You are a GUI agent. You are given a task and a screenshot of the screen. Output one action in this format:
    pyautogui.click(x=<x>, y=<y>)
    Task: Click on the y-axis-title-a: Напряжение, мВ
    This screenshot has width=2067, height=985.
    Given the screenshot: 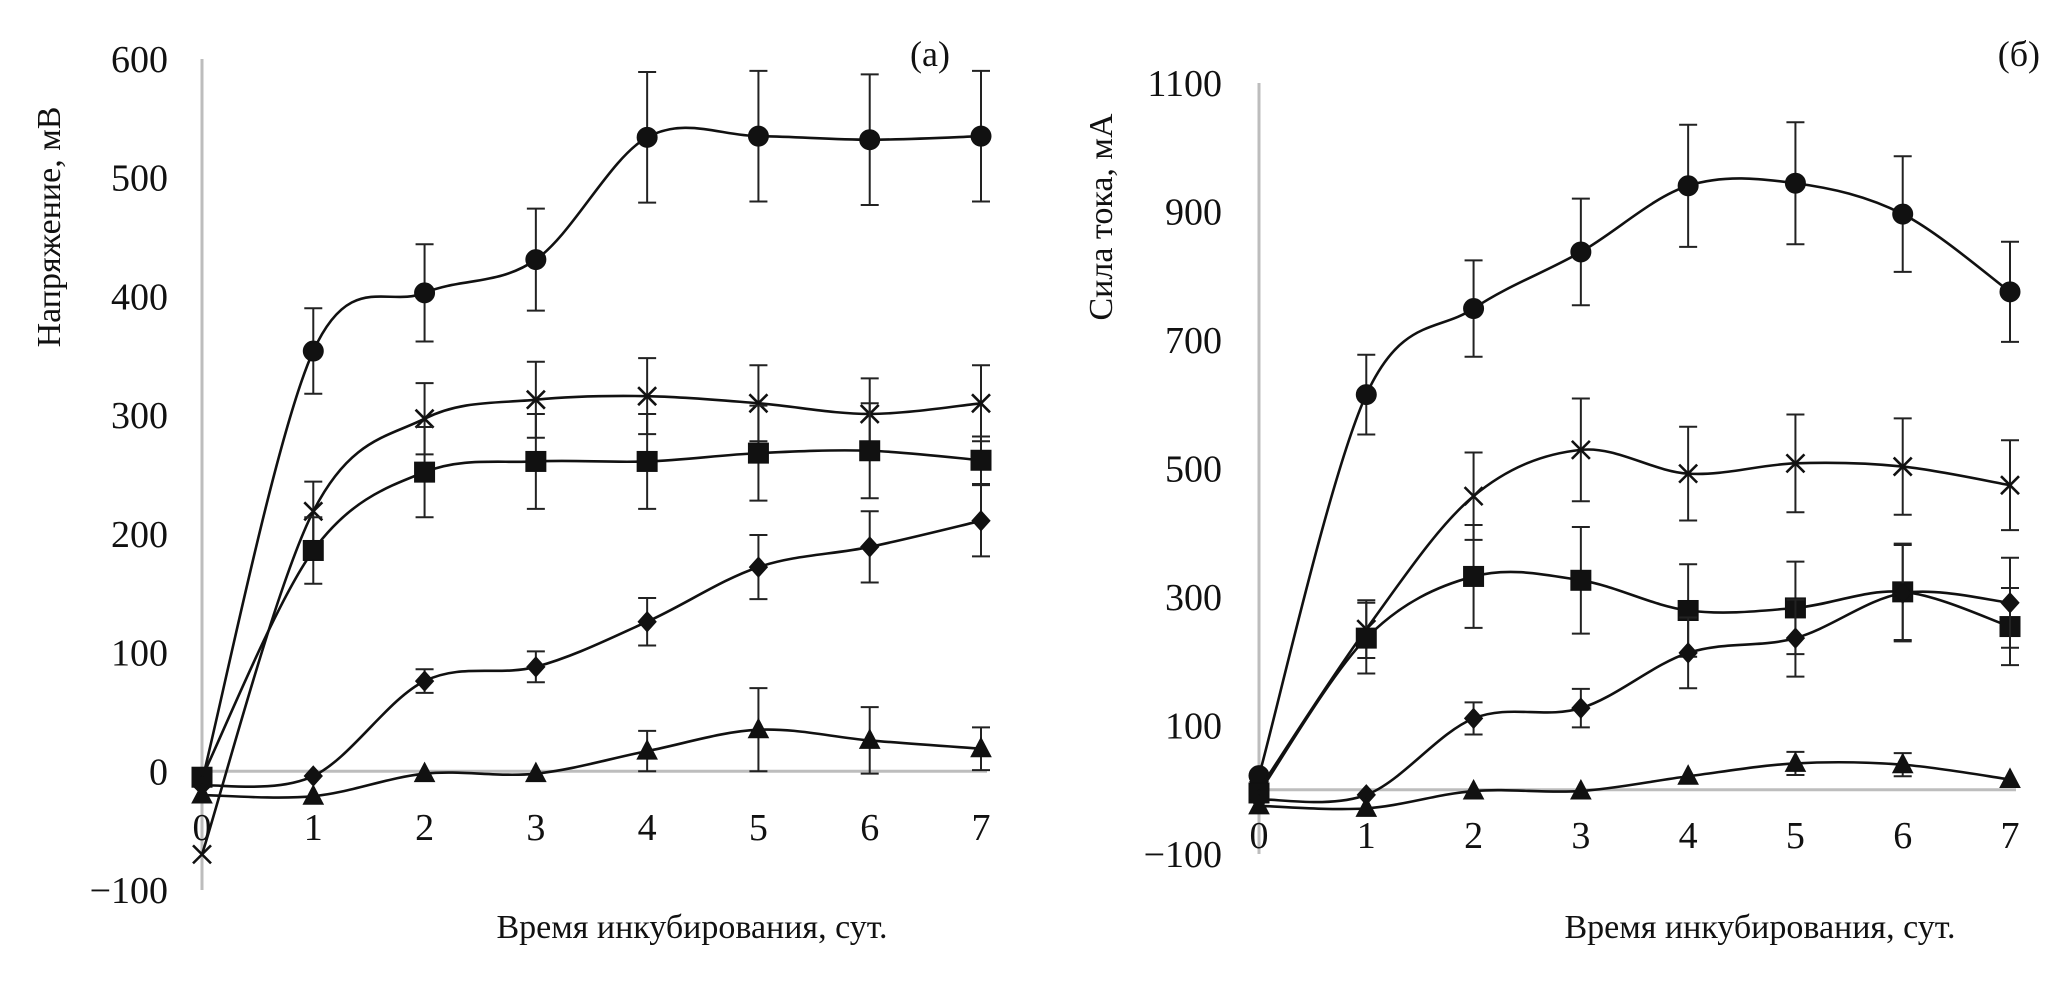 What is the action you would take?
    pyautogui.click(x=49, y=227)
    